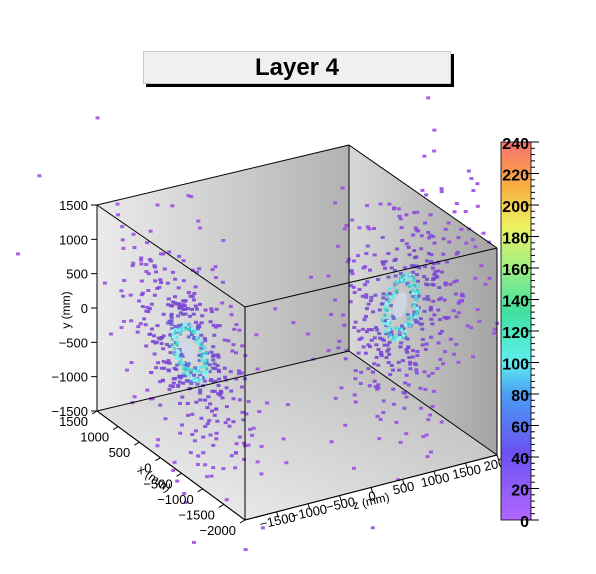 This screenshot has width=596, height=574. Describe the element at coordinates (171, 465) in the screenshot. I see `x-axis-line` at that location.